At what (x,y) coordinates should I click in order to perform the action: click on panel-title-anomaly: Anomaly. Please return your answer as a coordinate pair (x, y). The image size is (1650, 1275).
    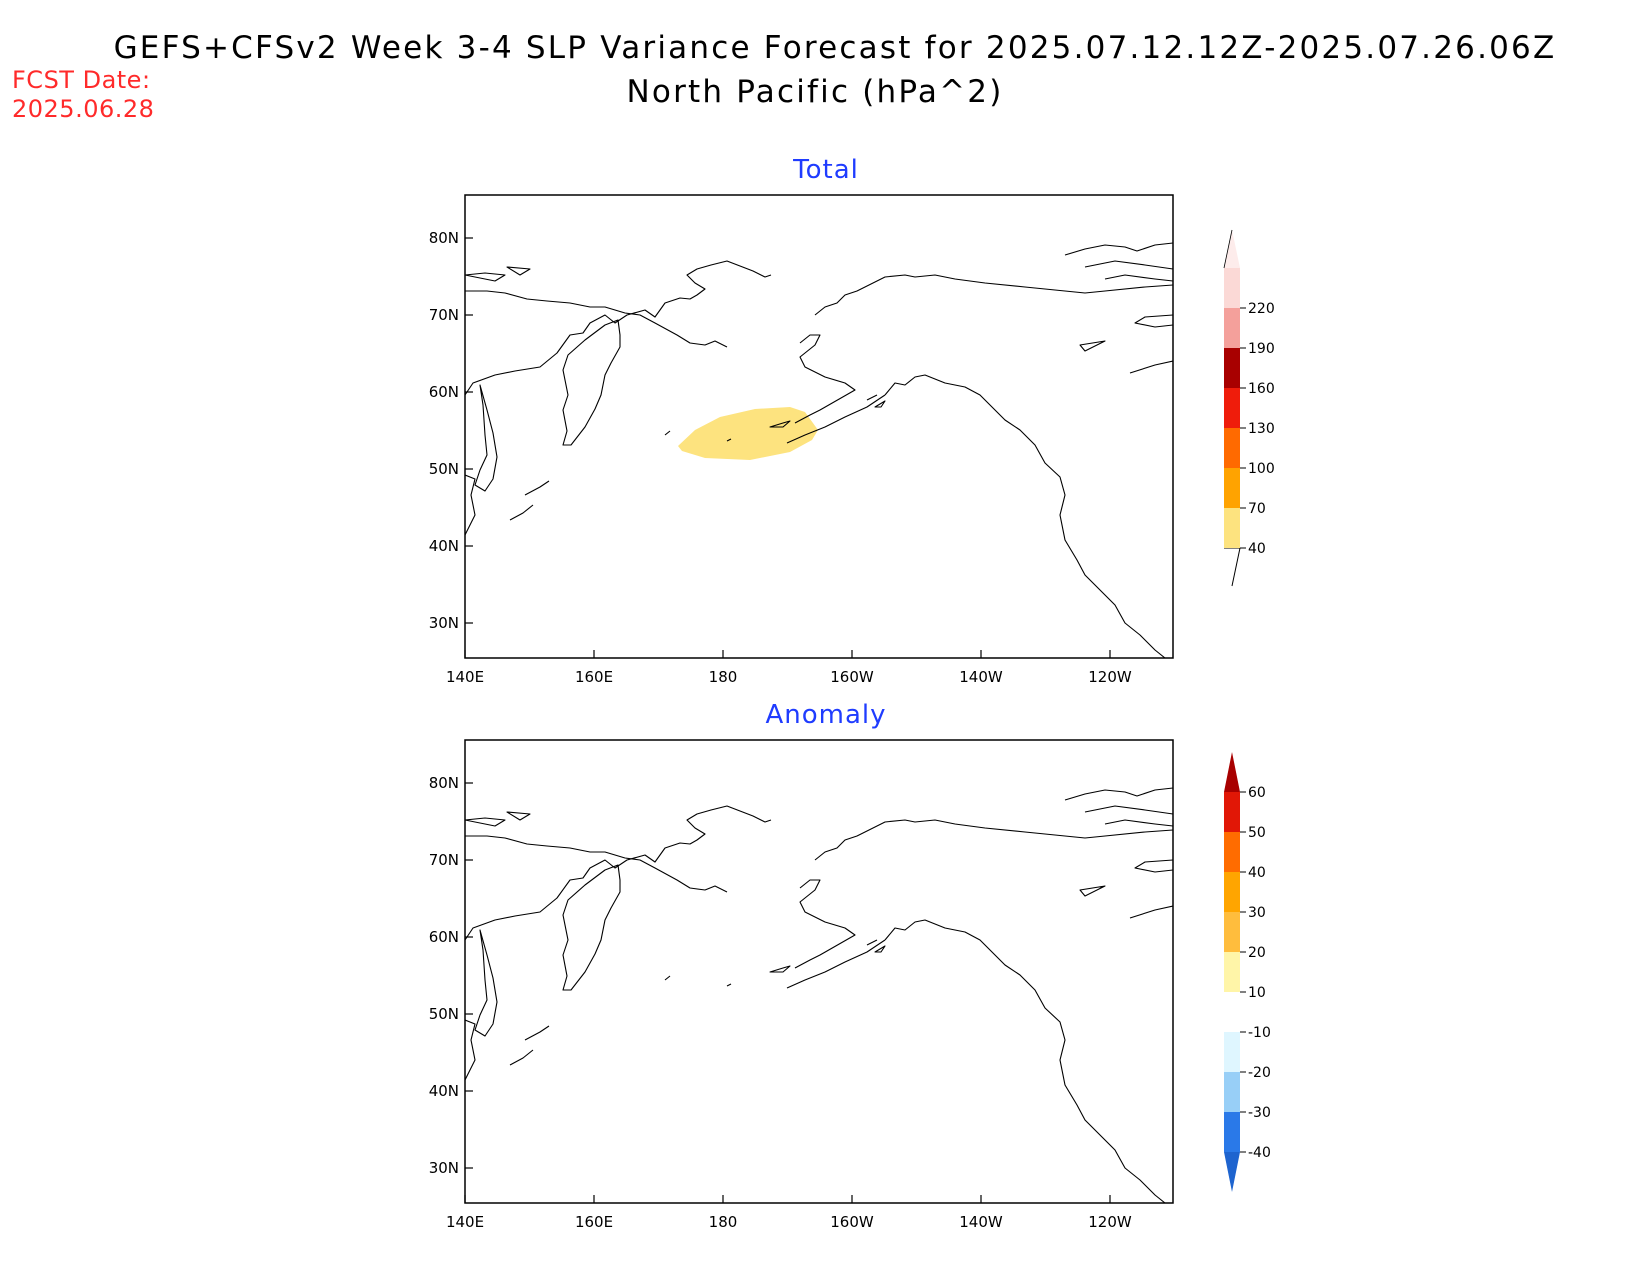
    Looking at the image, I should click on (825, 715).